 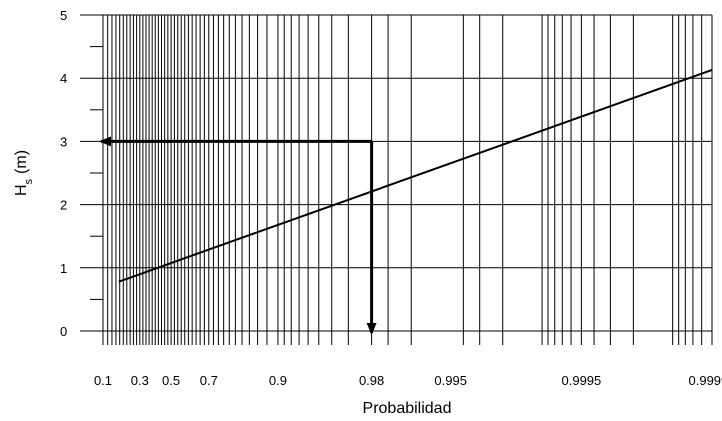 I want to click on x-tick-label: 0.98, so click(x=371, y=380).